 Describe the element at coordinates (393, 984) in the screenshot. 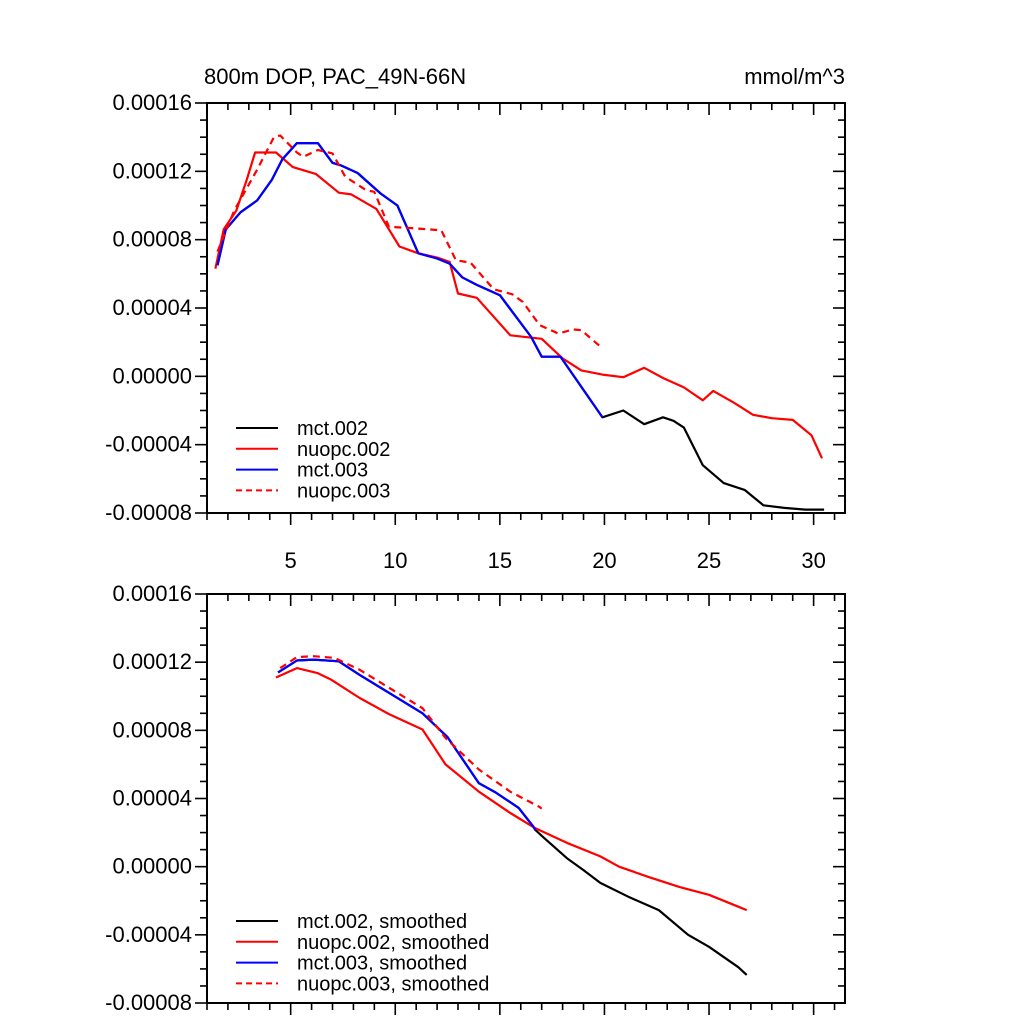

I see `legend-label: nuopc.003, smoothed` at that location.